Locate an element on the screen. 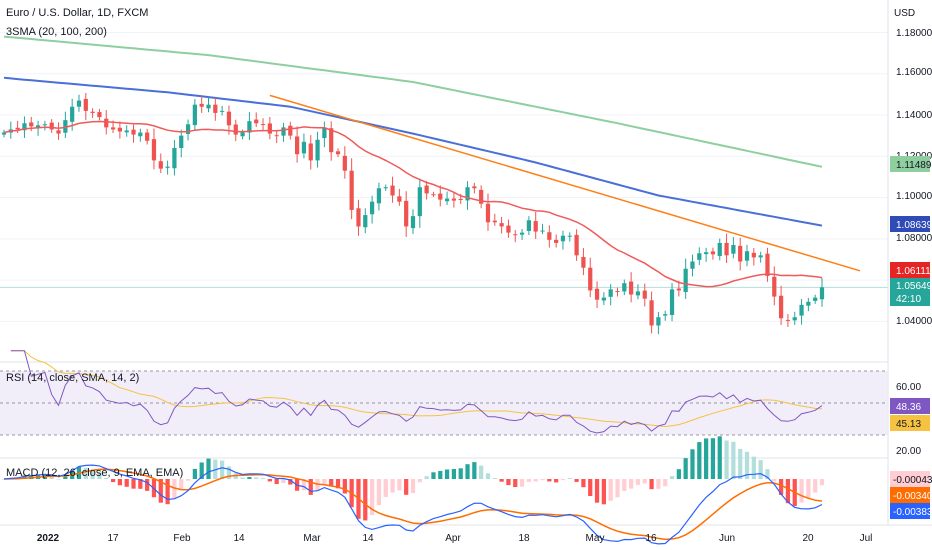 Image resolution: width=932 pixels, height=550 pixels. signal-badge is located at coordinates (910, 495).